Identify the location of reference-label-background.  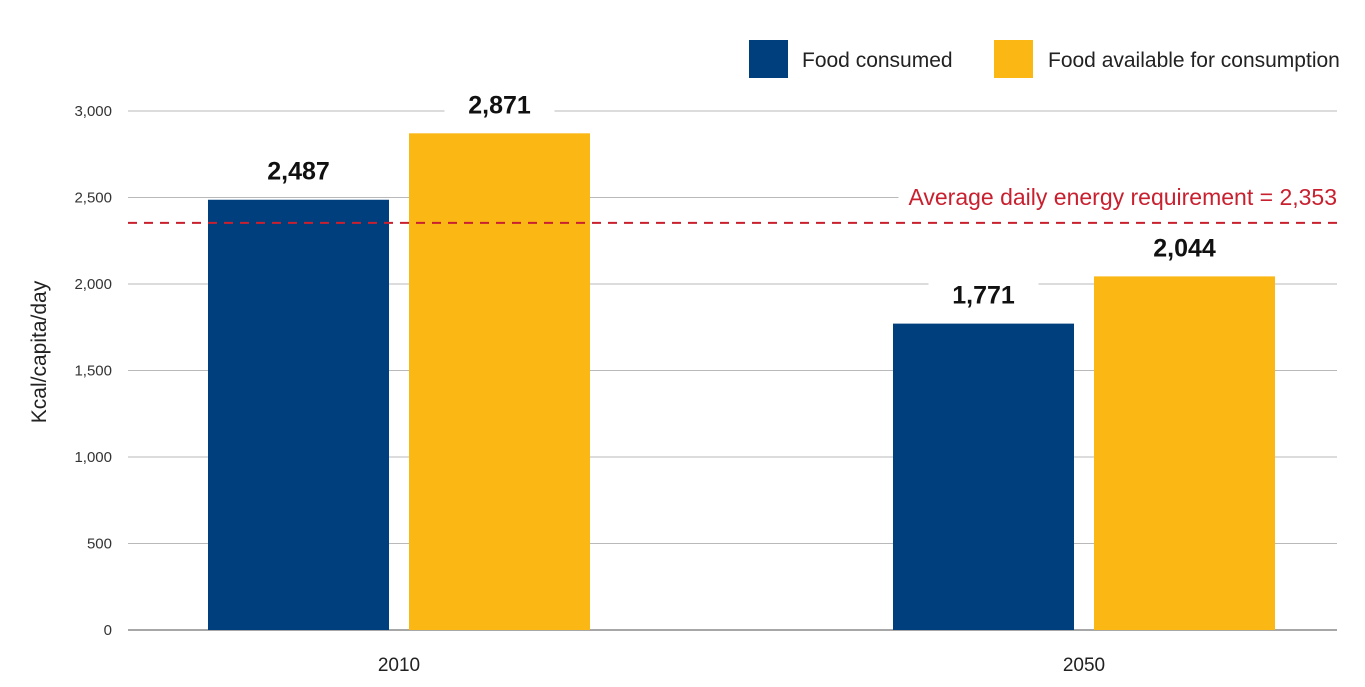
(1118, 197).